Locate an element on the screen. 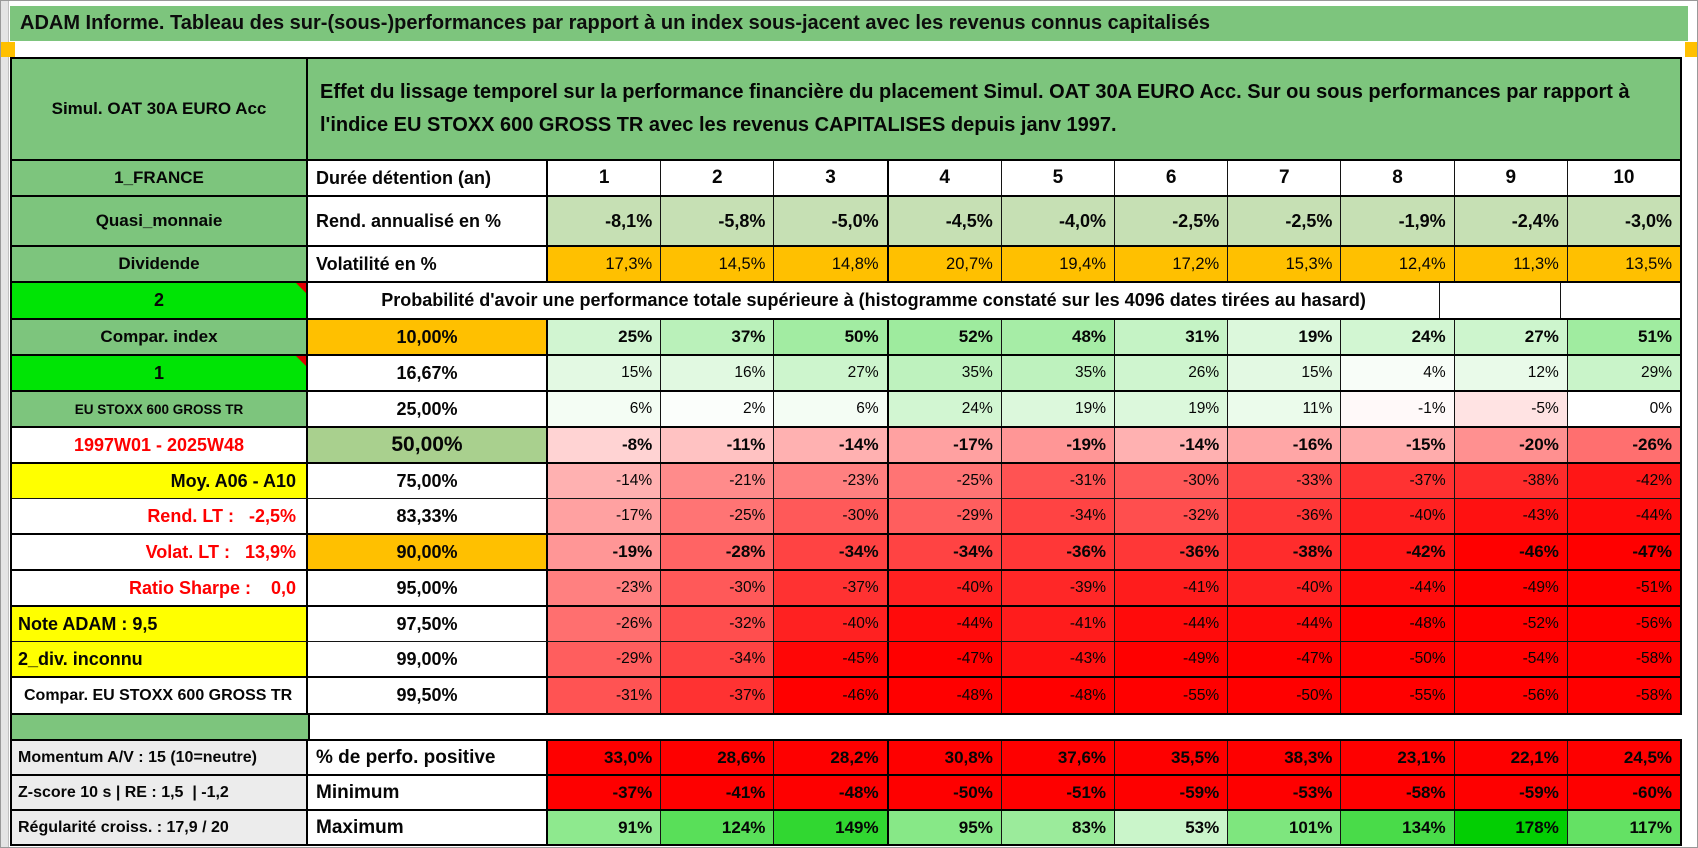  summary-value-cell: -58% is located at coordinates (1398, 792).